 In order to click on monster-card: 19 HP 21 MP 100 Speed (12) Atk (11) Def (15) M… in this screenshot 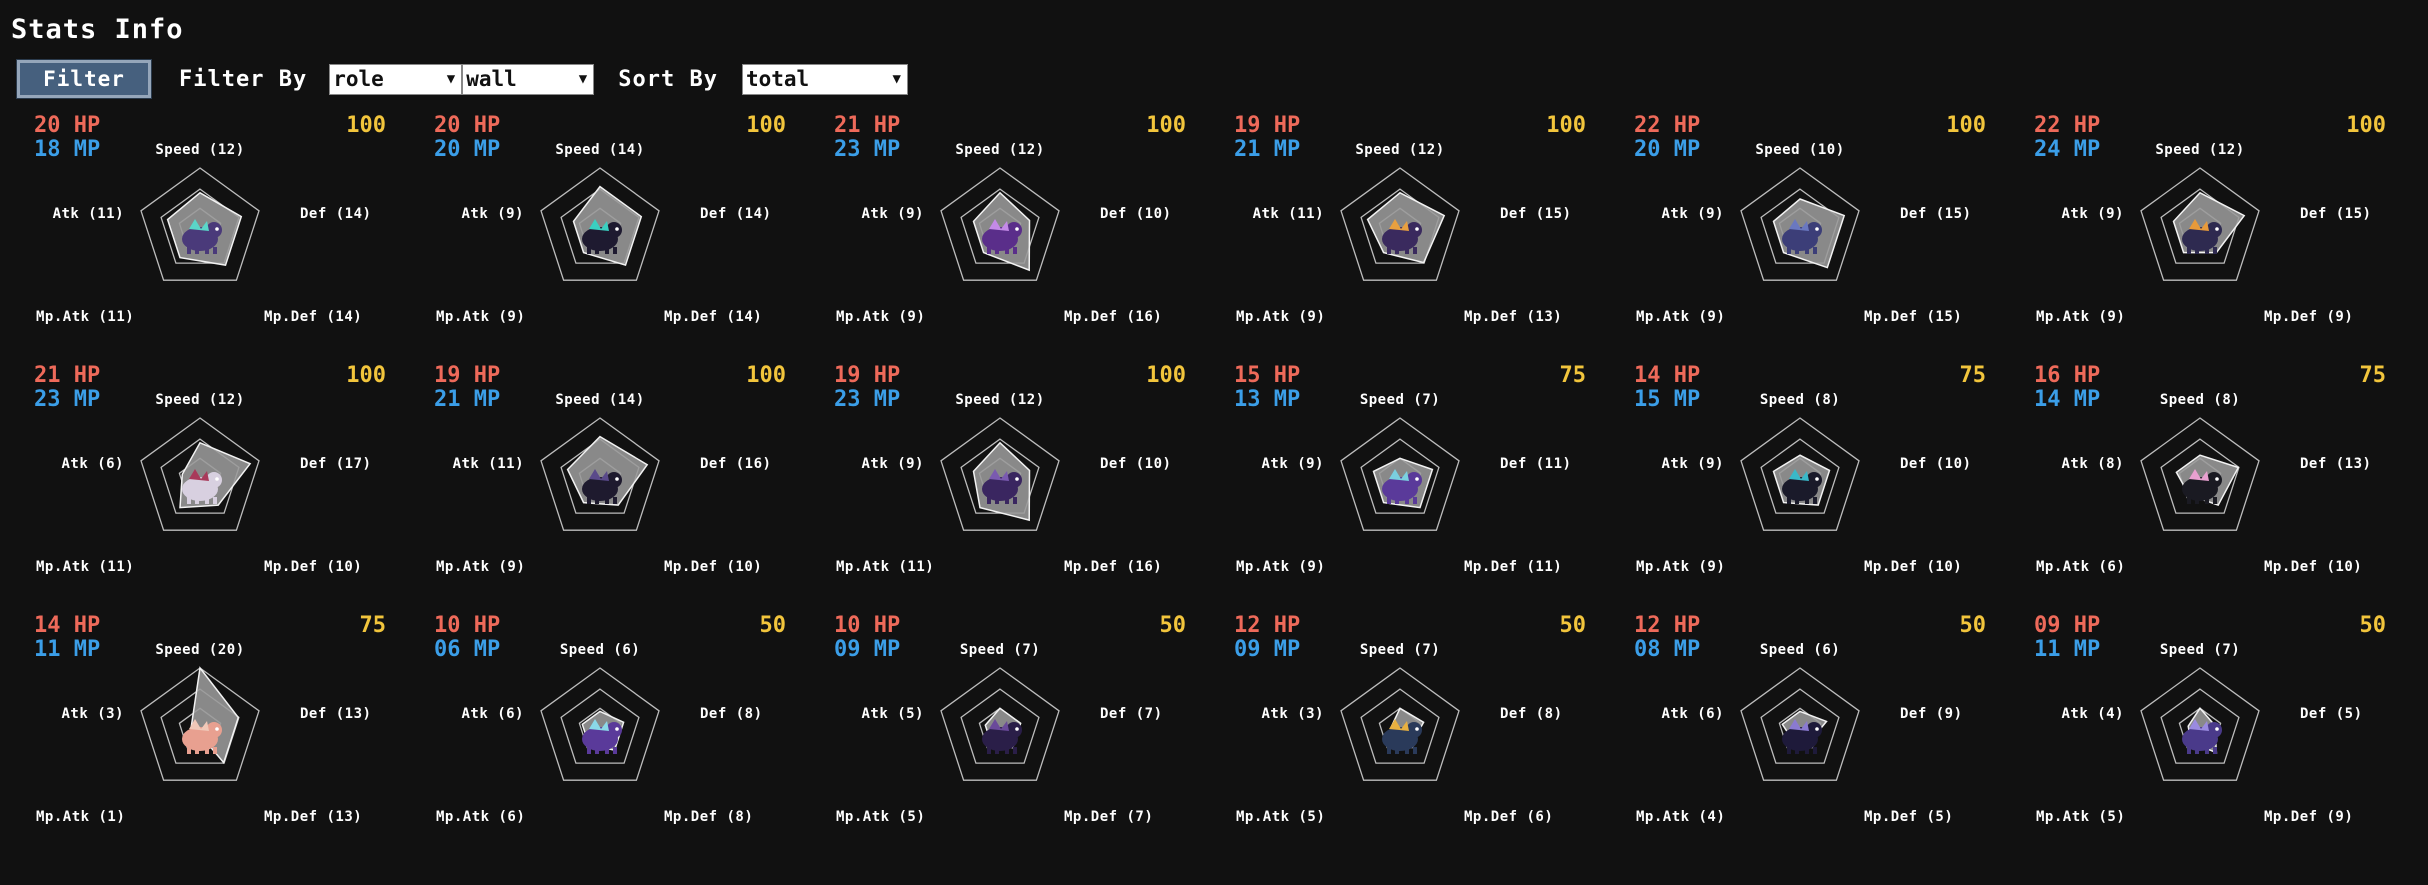, I will do `click(1400, 230)`.